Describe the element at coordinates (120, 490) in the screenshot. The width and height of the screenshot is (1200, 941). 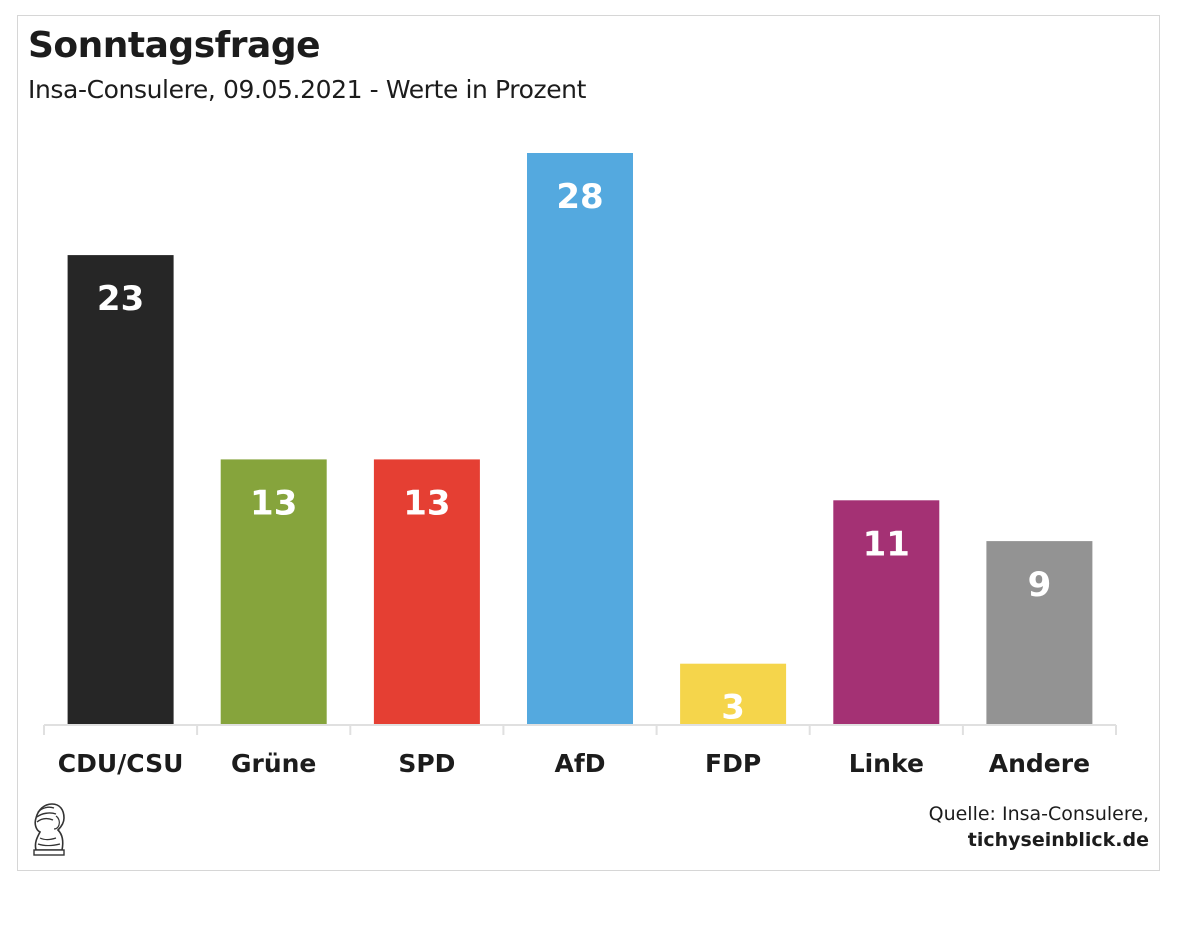
I see `bar-cdu-csu` at that location.